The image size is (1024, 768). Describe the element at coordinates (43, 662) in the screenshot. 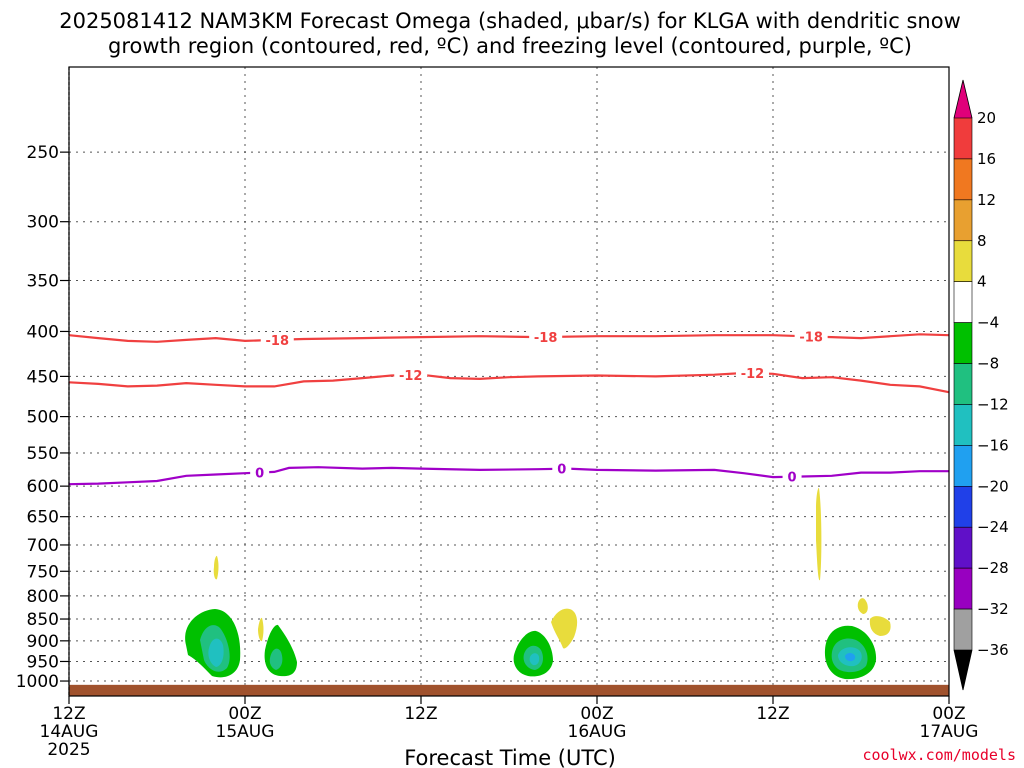

I see `y-tick-label: 950` at that location.